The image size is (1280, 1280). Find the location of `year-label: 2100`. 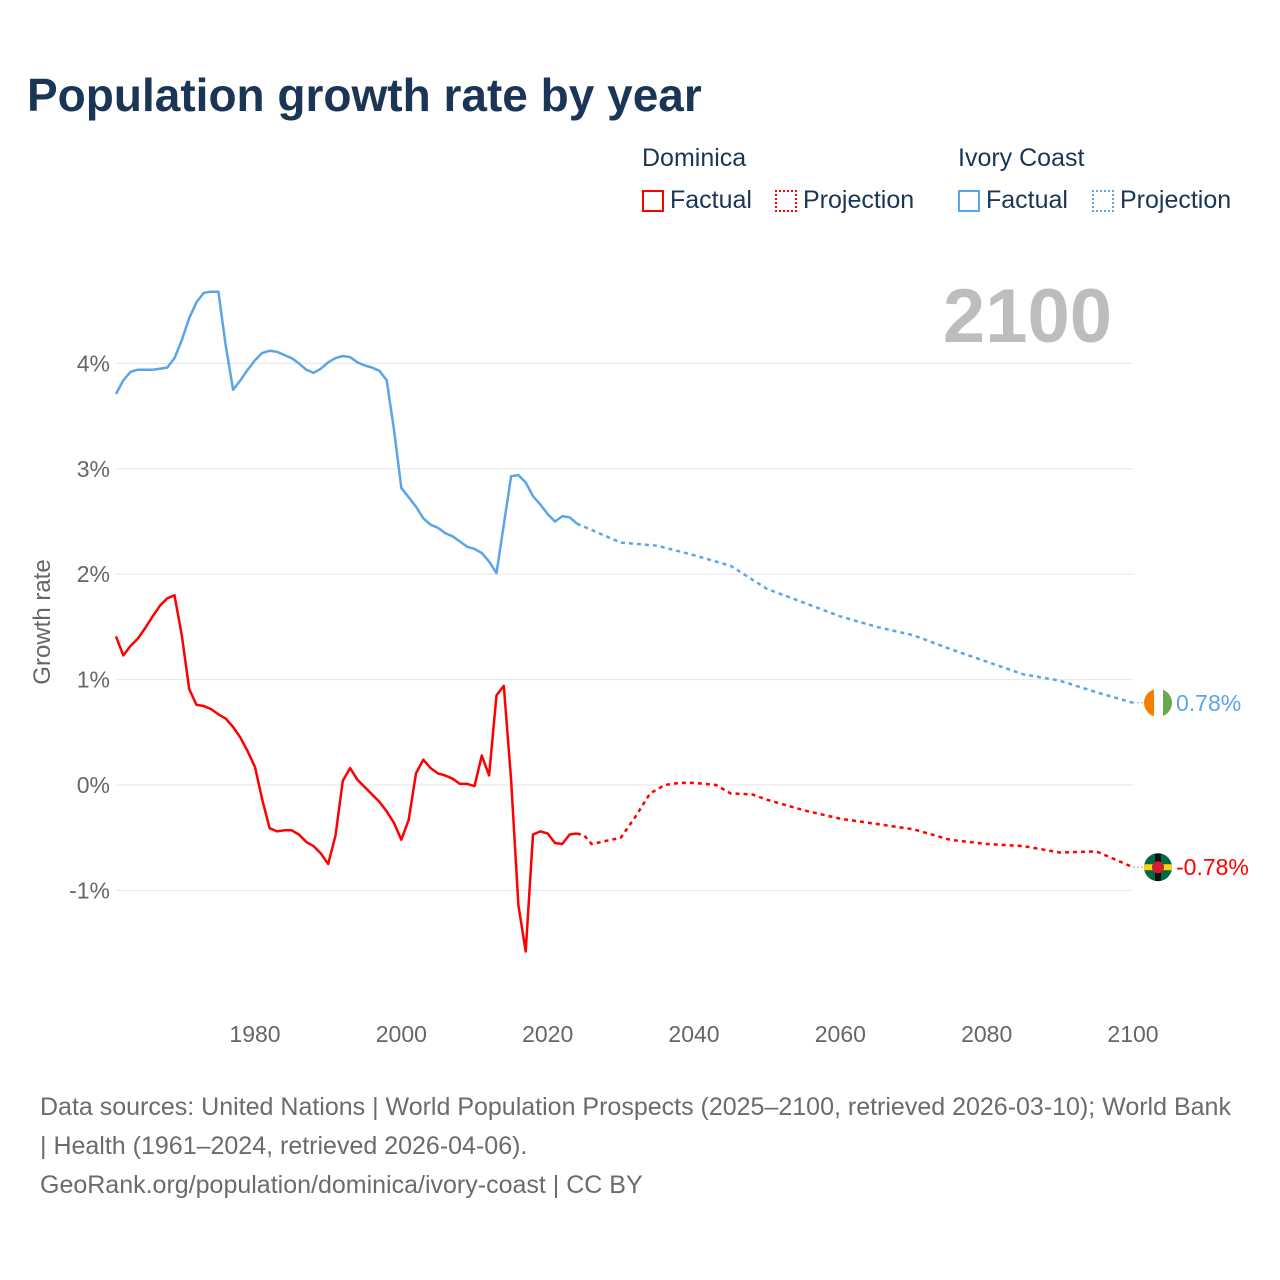

year-label: 2100 is located at coordinates (1027, 316).